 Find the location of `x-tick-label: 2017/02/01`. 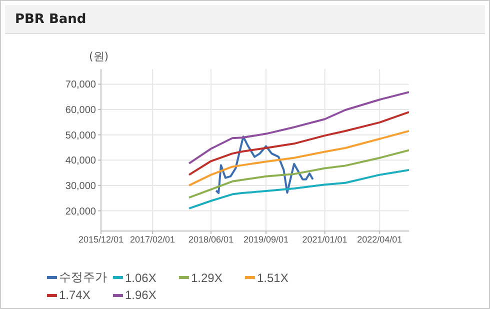

x-tick-label: 2017/02/01 is located at coordinates (153, 239).